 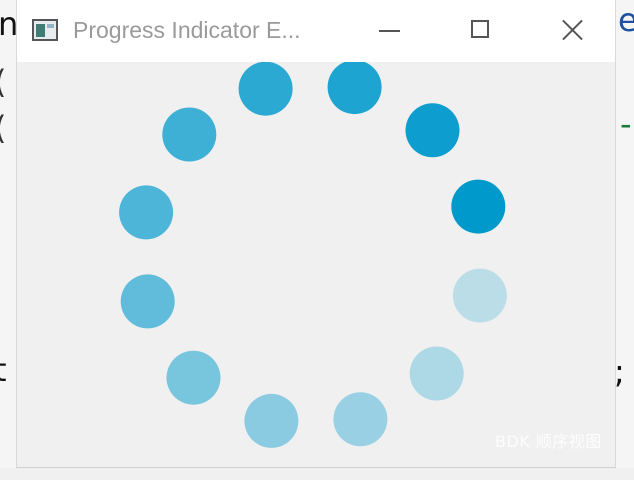 I want to click on background-text: e, so click(x=626, y=20).